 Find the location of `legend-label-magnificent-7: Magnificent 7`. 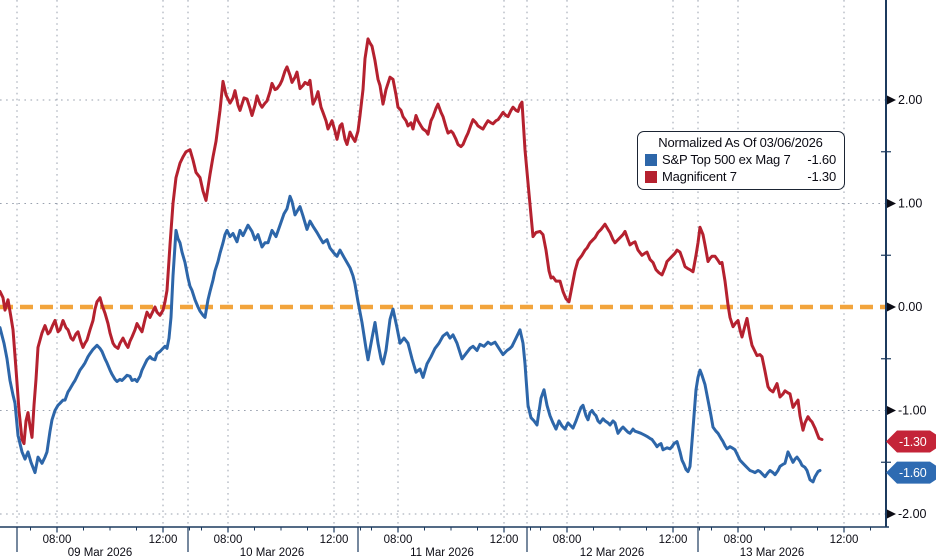

legend-label-magnificent-7: Magnificent 7 is located at coordinates (699, 176).